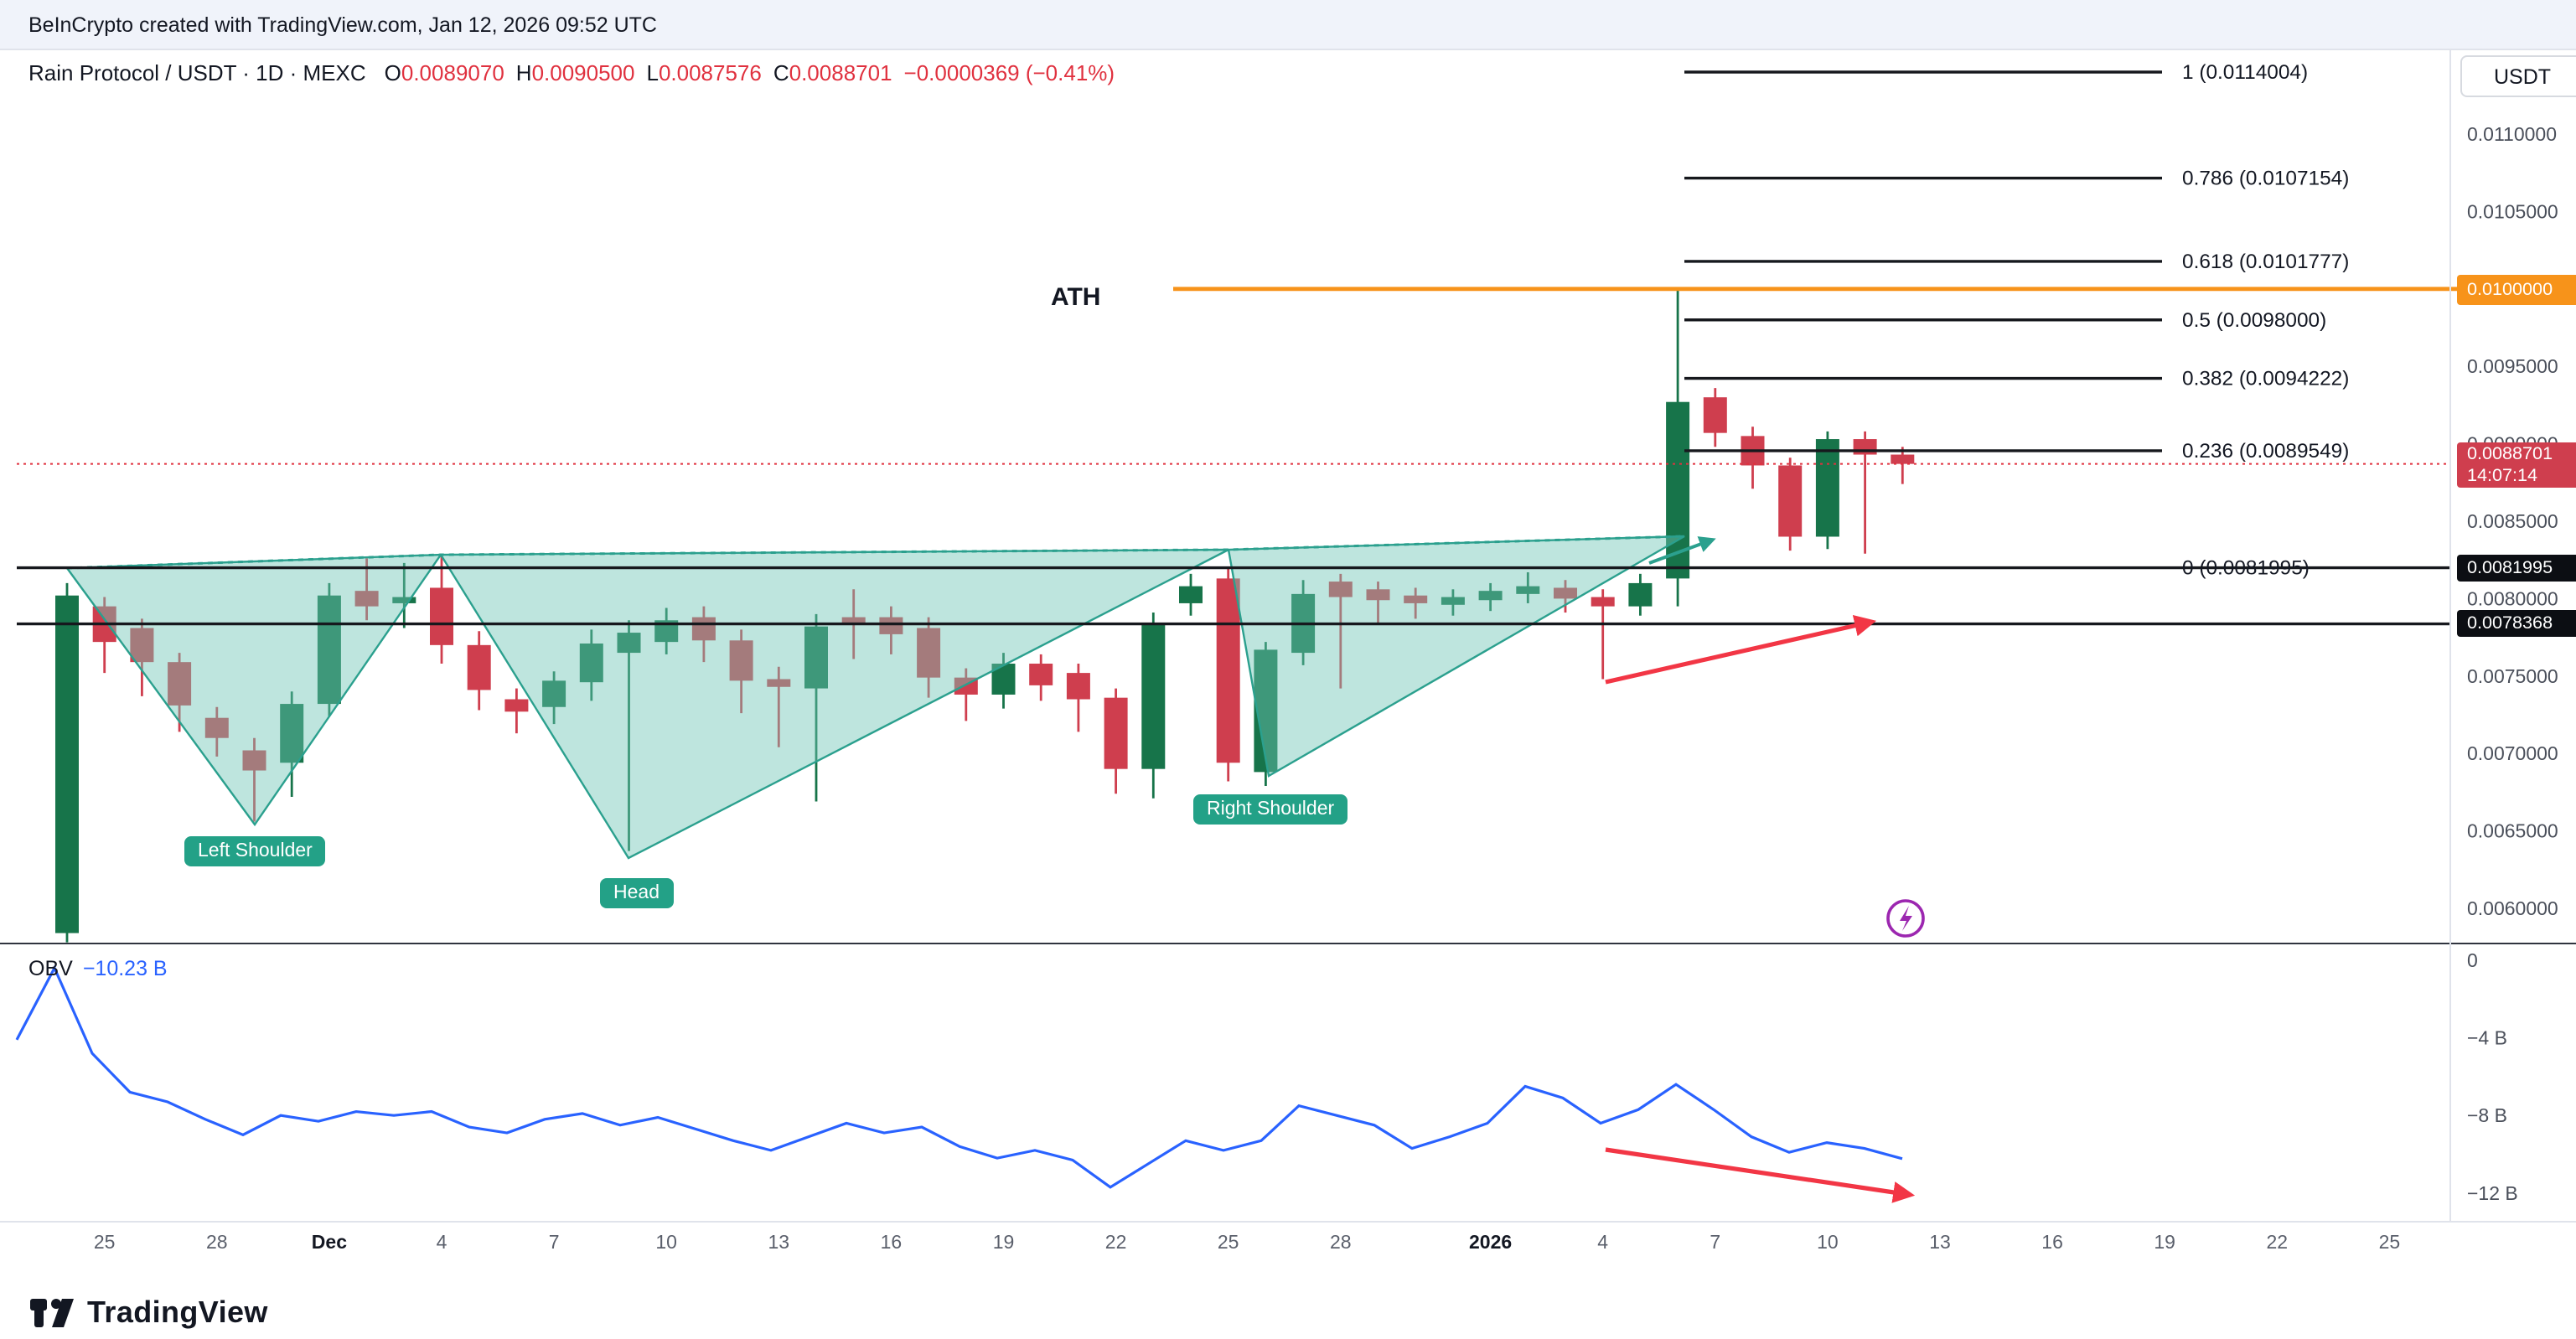 This screenshot has height=1339, width=2576. Describe the element at coordinates (2518, 76) in the screenshot. I see `currency-toggle-button: USDT` at that location.